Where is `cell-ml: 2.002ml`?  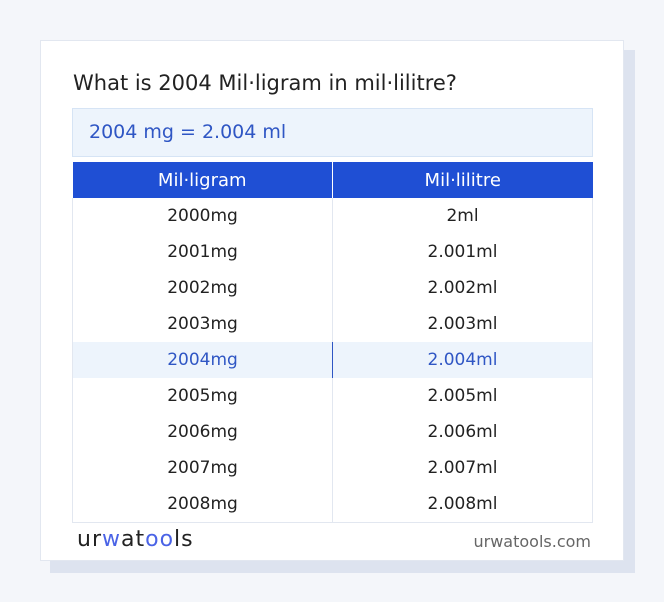 cell-ml: 2.002ml is located at coordinates (462, 288).